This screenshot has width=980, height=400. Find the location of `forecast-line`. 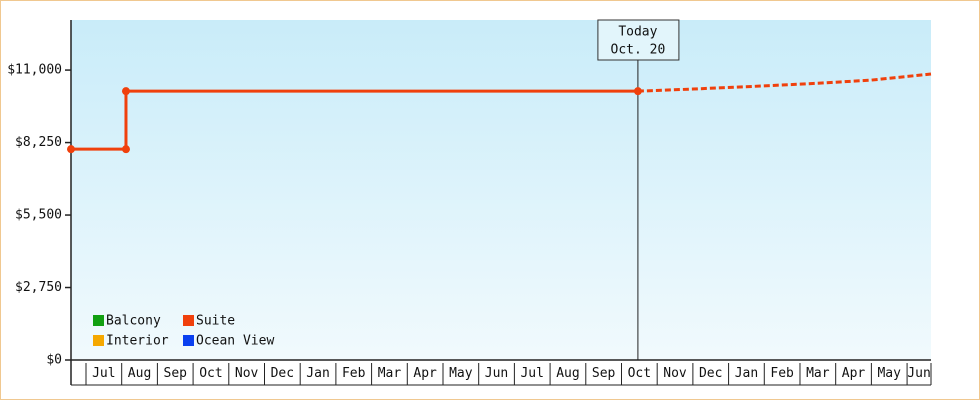

forecast-line is located at coordinates (784, 82).